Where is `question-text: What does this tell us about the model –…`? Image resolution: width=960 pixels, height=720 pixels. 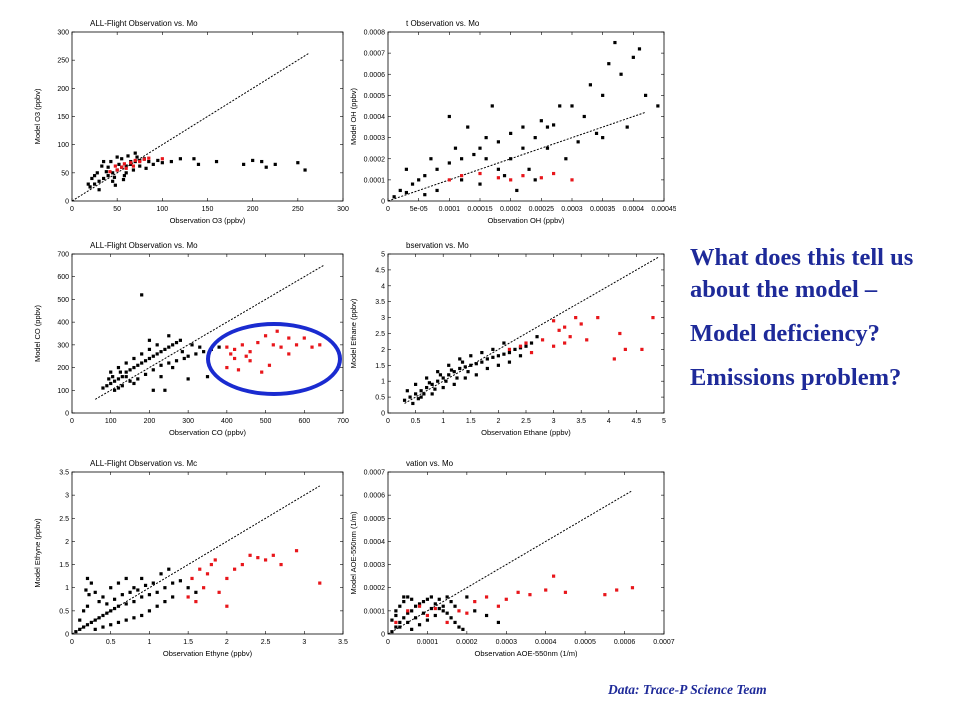 question-text: What does this tell us about the model –… is located at coordinates (821, 324).